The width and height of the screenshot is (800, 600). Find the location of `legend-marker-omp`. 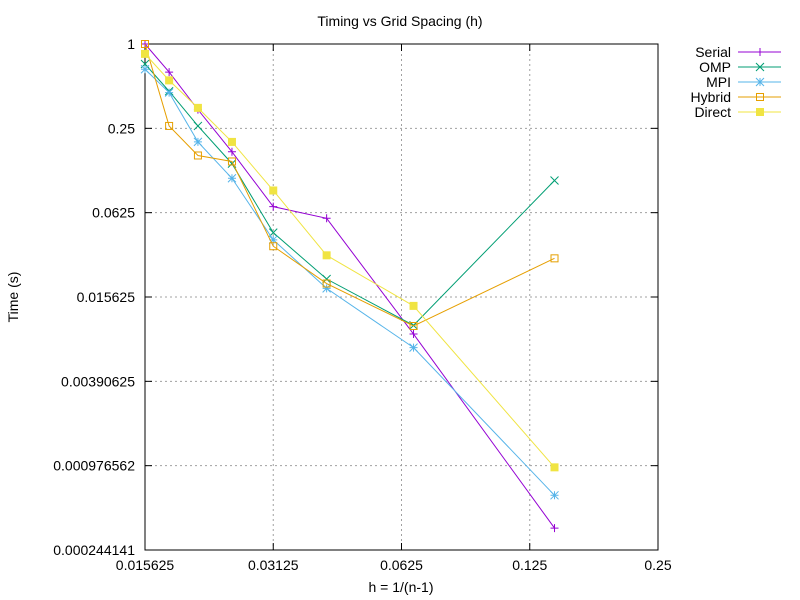

legend-marker-omp is located at coordinates (760, 67).